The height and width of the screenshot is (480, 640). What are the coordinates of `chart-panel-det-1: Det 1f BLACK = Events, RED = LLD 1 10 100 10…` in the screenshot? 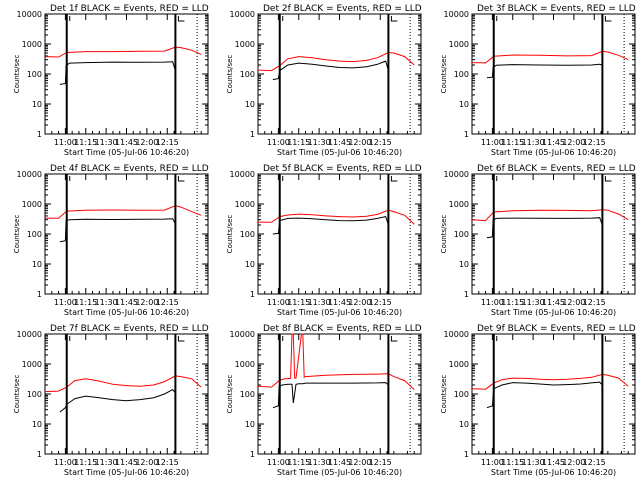 It's located at (111, 80).